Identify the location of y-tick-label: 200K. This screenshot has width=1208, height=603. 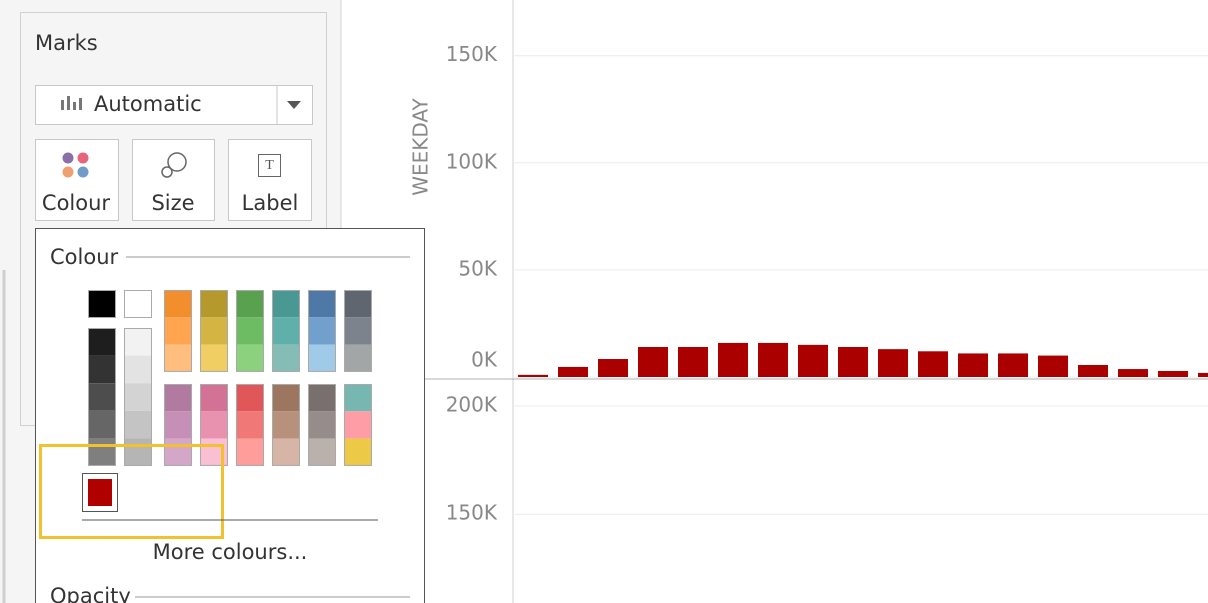
(472, 404).